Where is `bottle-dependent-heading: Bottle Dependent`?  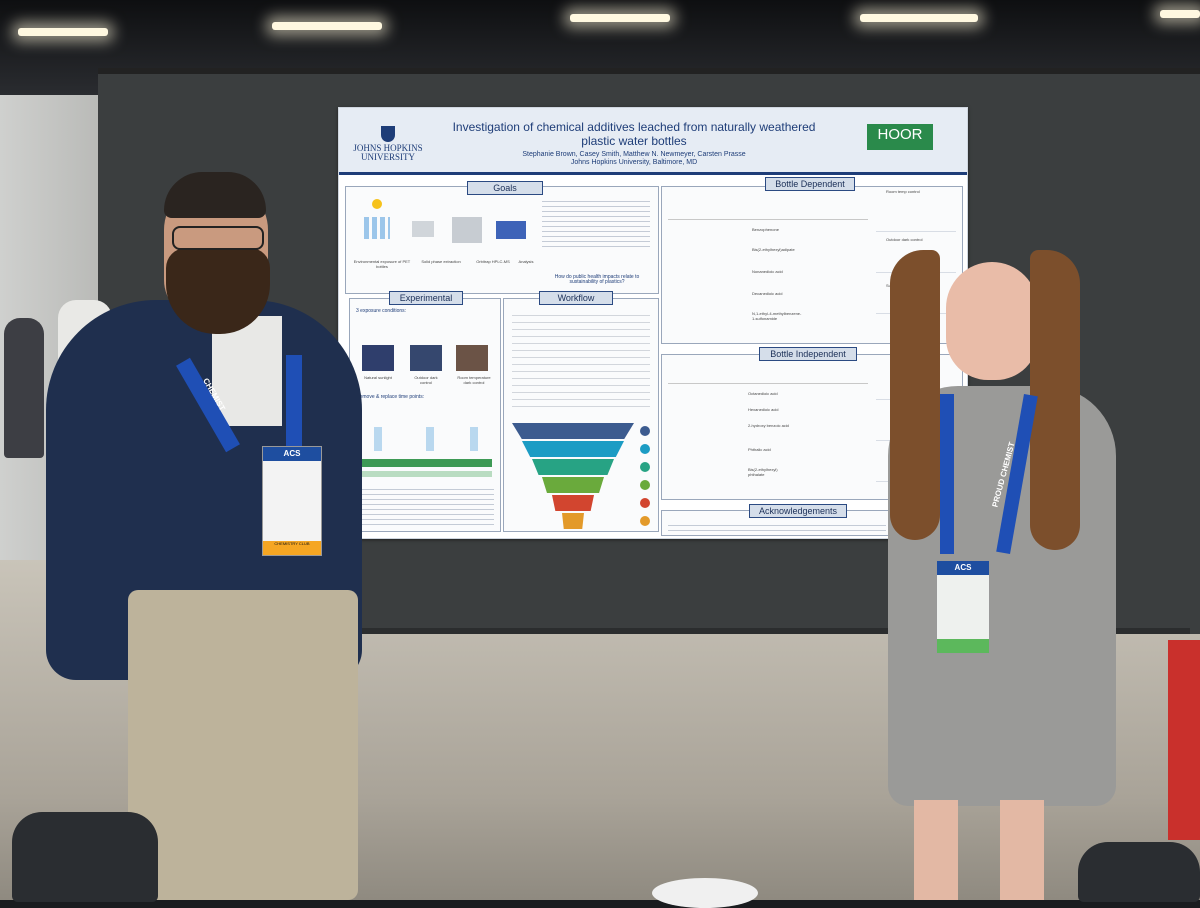
bottle-dependent-heading: Bottle Dependent is located at coordinates (810, 184).